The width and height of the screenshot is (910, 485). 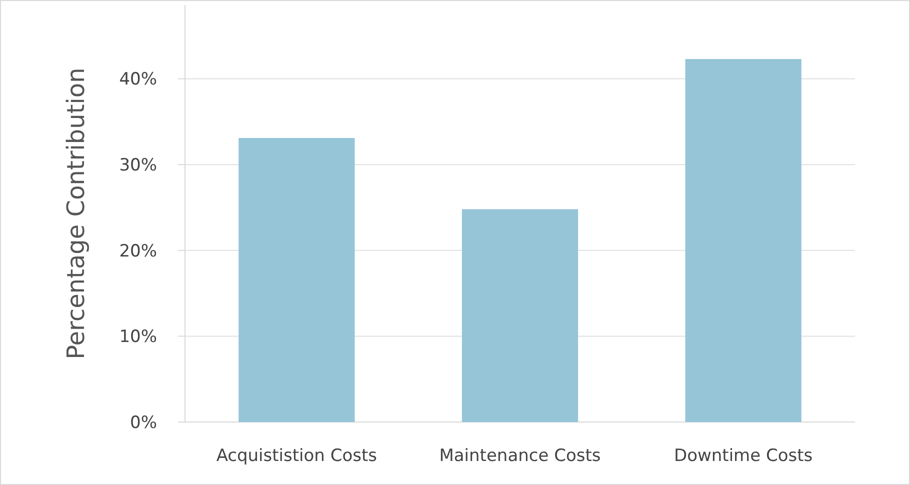 What do you see at coordinates (520, 456) in the screenshot?
I see `x-tick-label: Maintenance Costs` at bounding box center [520, 456].